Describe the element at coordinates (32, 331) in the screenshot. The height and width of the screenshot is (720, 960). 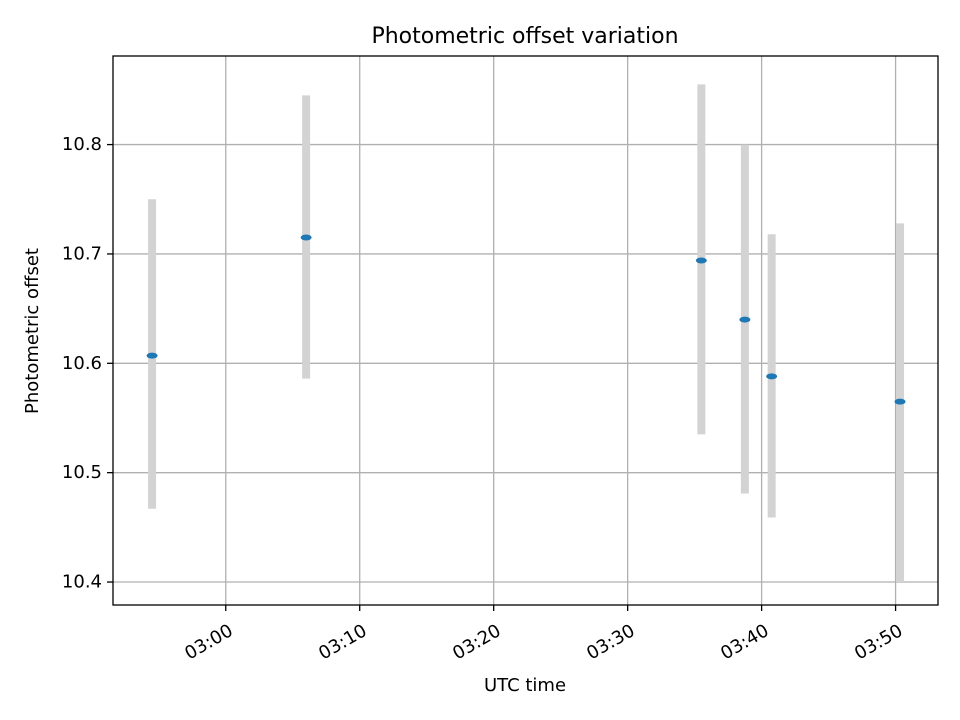
I see `y-axis-label: Photometric offset` at that location.